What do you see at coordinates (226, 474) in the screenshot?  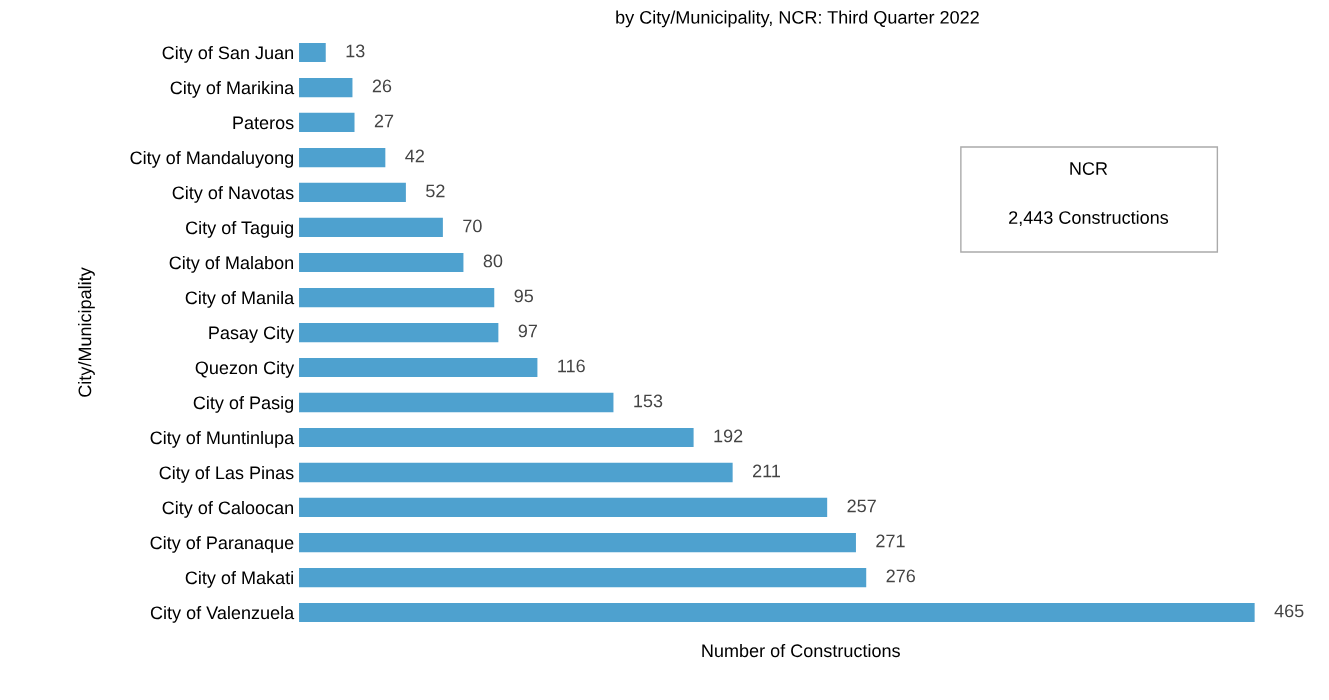 I see `y-tick-label: City of Las Pinas` at bounding box center [226, 474].